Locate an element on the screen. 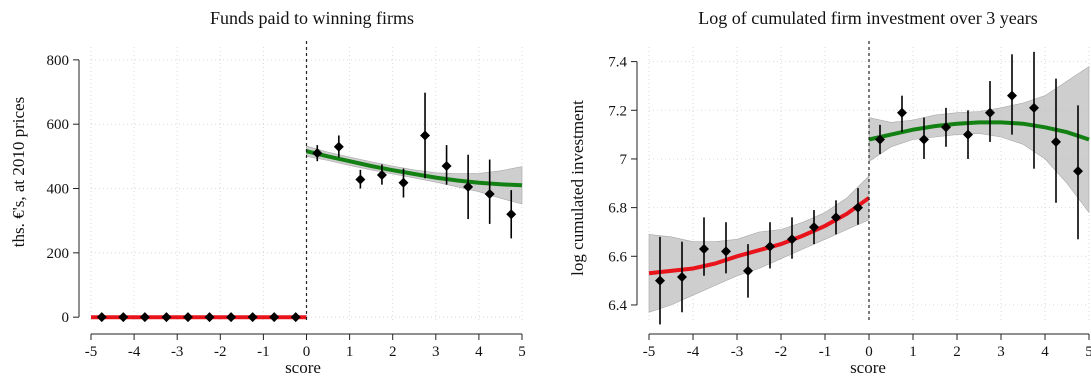 This screenshot has width=1091, height=379. fit-line-left is located at coordinates (759, 236).